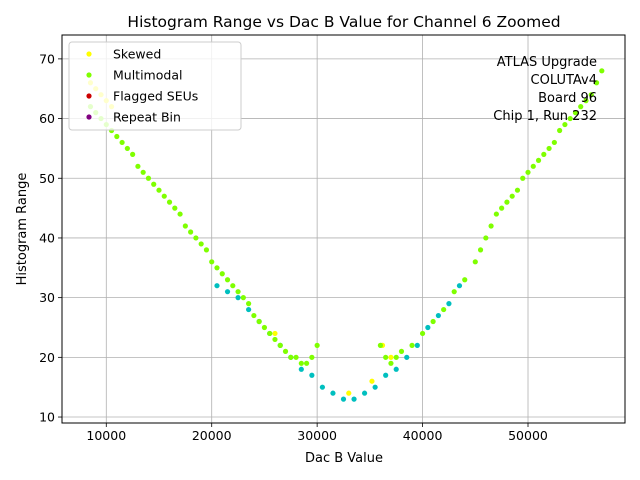 The height and width of the screenshot is (480, 640). What do you see at coordinates (564, 80) in the screenshot?
I see `annotation-line: COLUTAv4` at bounding box center [564, 80].